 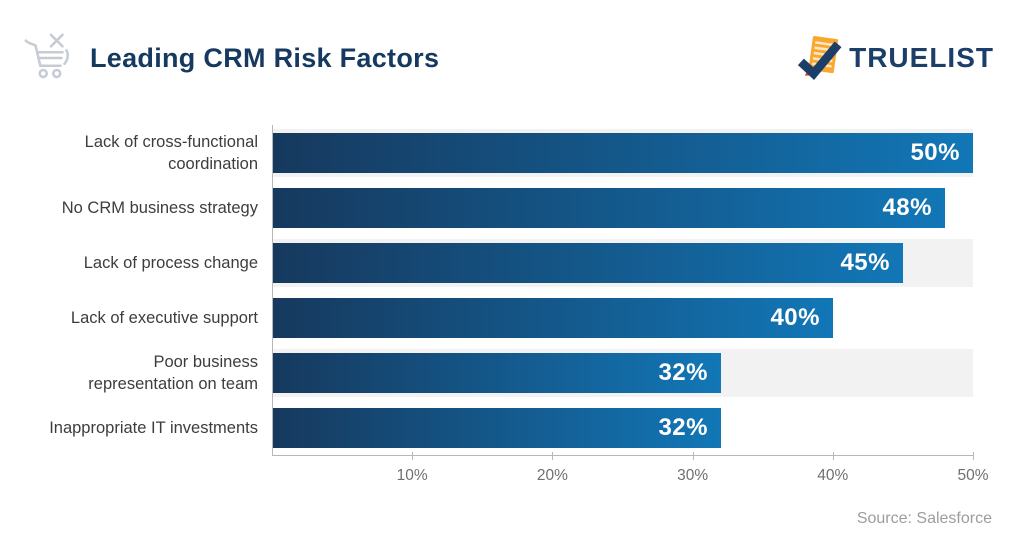 I want to click on x-axis-tick-label: 10%, so click(x=412, y=475).